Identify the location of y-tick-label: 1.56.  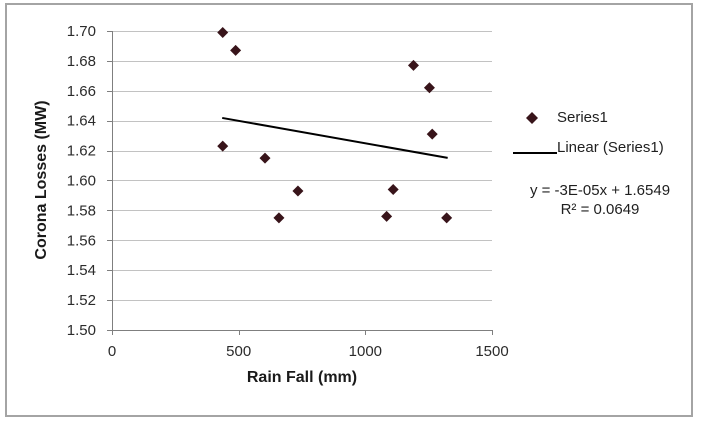
(81, 240).